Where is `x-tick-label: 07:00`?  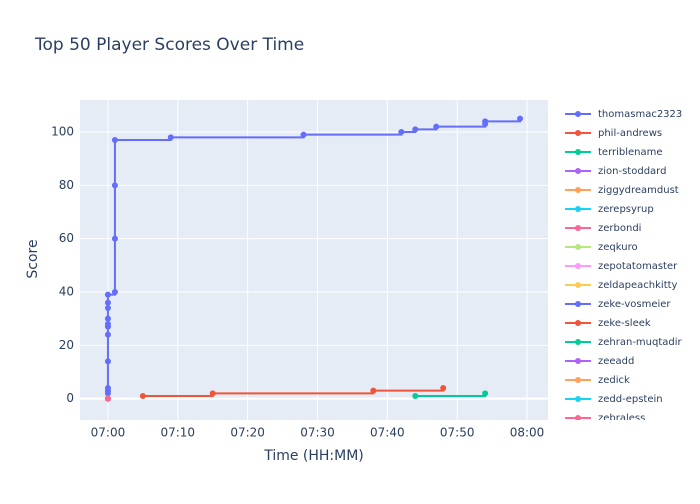
x-tick-label: 07:00 is located at coordinates (108, 433).